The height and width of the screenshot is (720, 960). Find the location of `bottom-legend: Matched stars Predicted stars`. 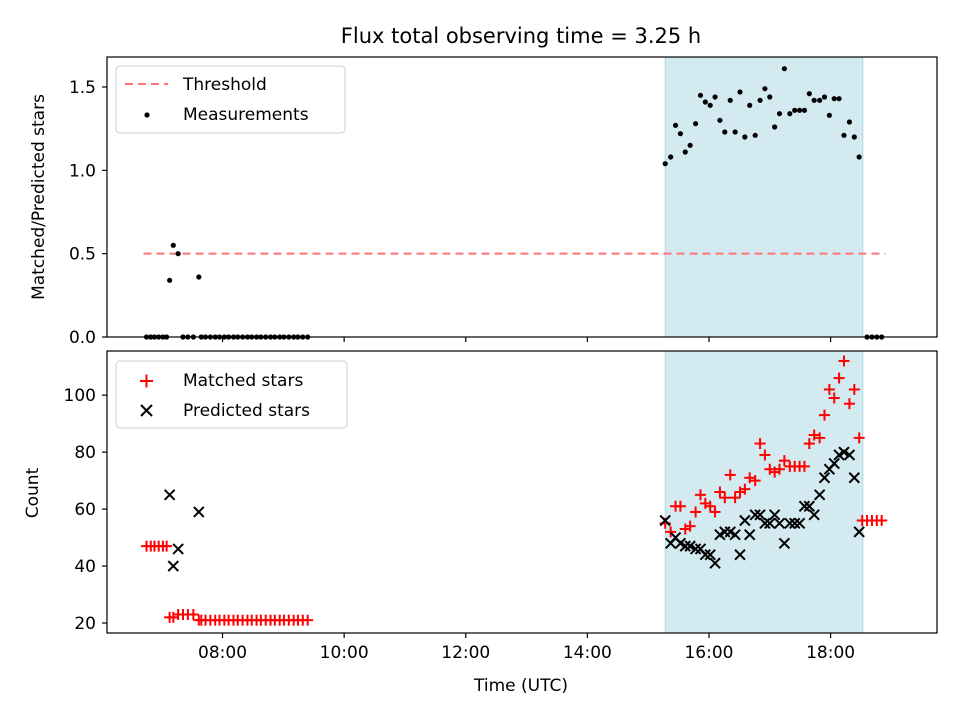

bottom-legend: Matched stars Predicted stars is located at coordinates (231, 394).